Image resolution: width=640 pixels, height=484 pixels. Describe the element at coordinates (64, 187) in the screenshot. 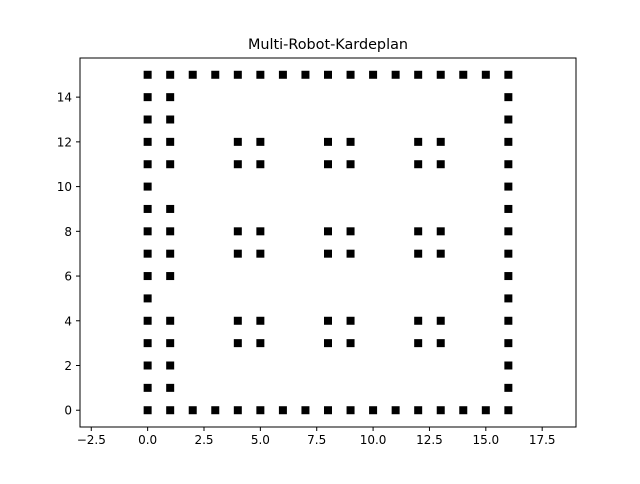

I see `y-tick-label: 10` at that location.